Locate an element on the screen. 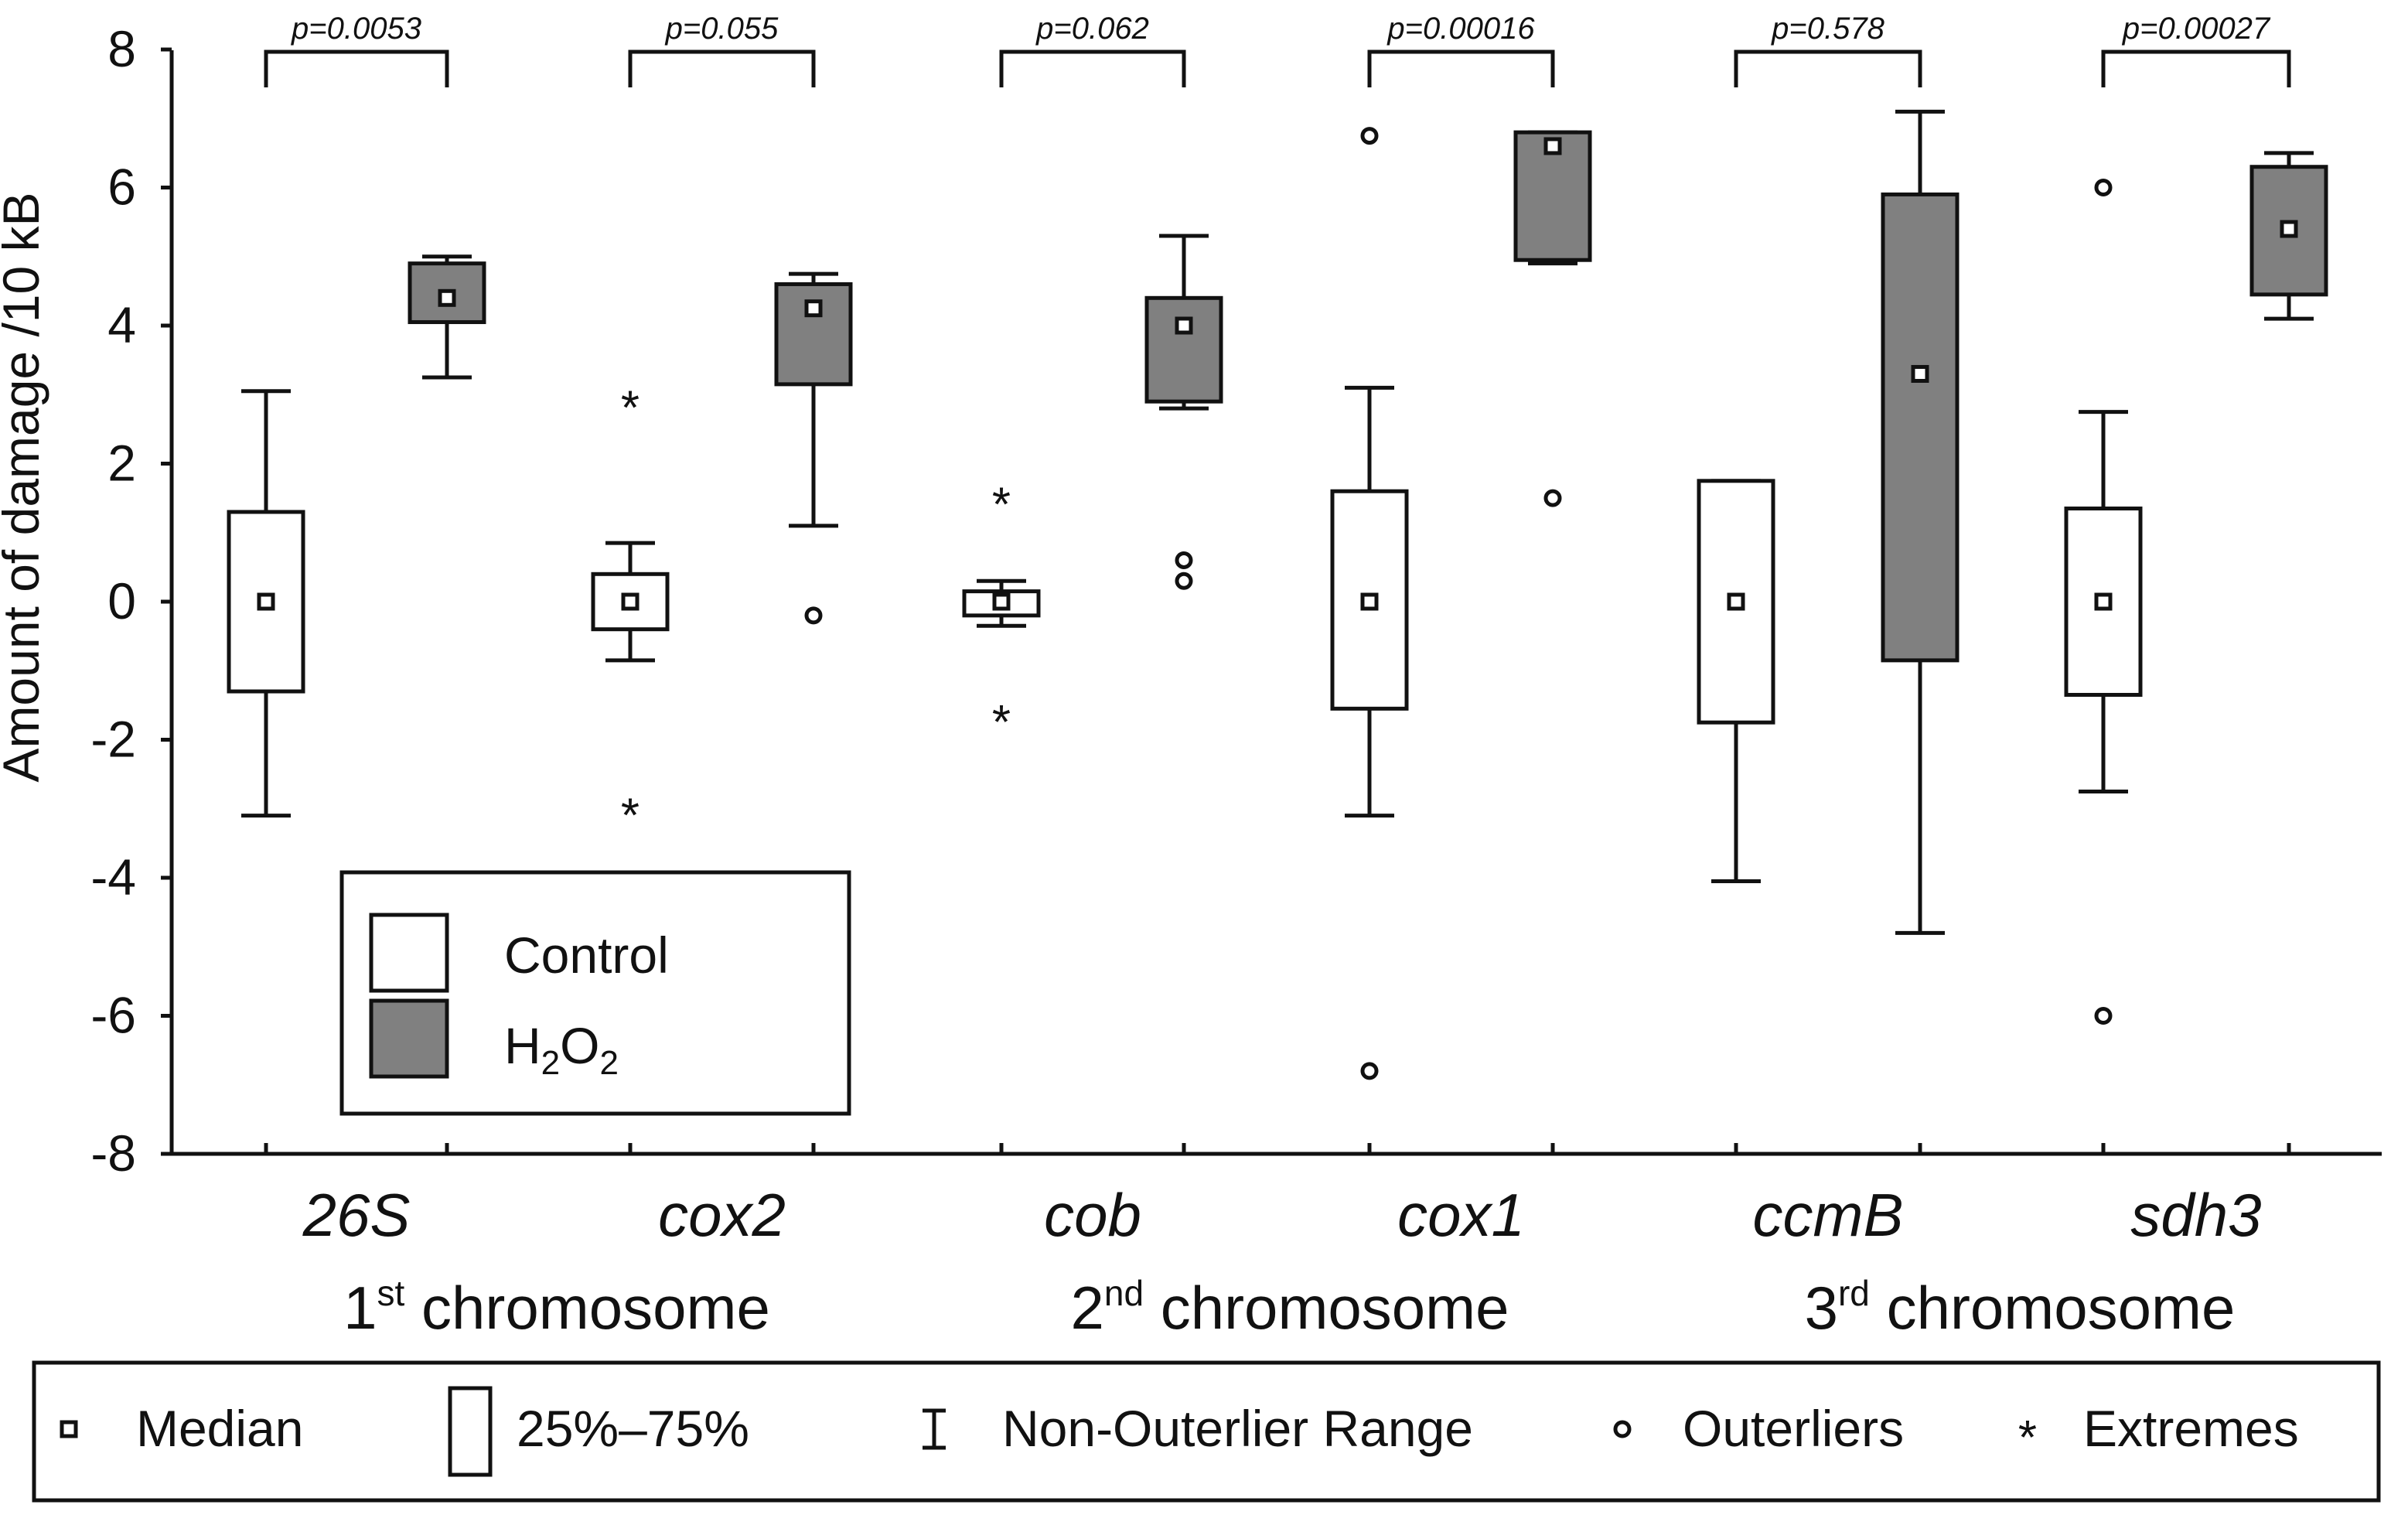  cob-pvalue-label: p=0.062 is located at coordinates (1092, 29).